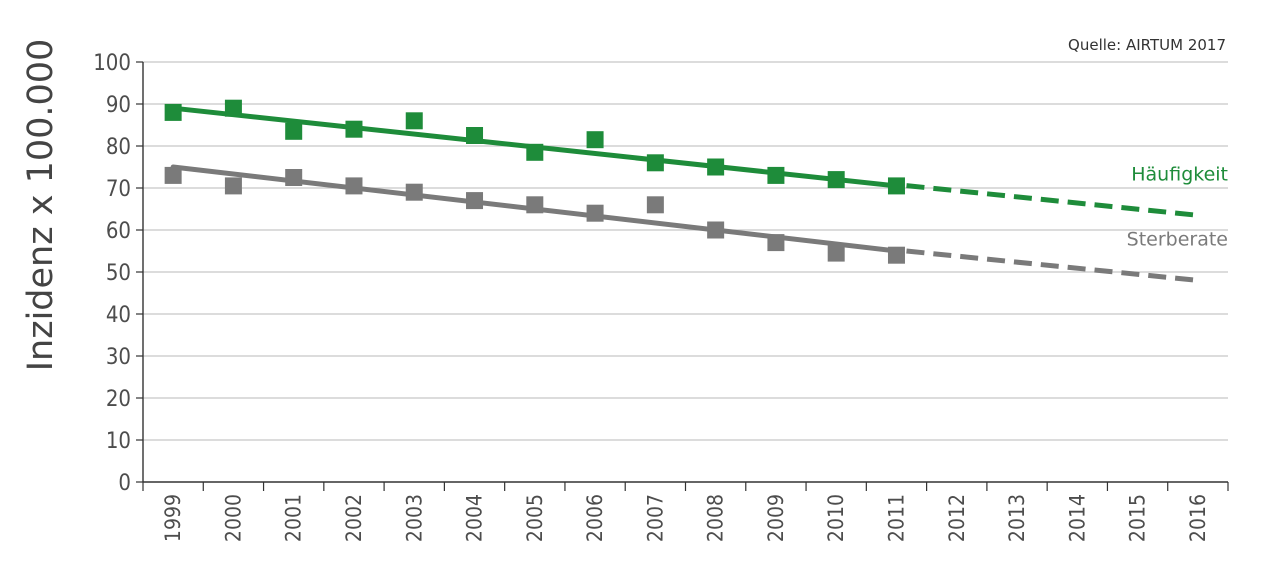  Describe the element at coordinates (716, 167) in the screenshot. I see `data-point-0-2008` at that location.